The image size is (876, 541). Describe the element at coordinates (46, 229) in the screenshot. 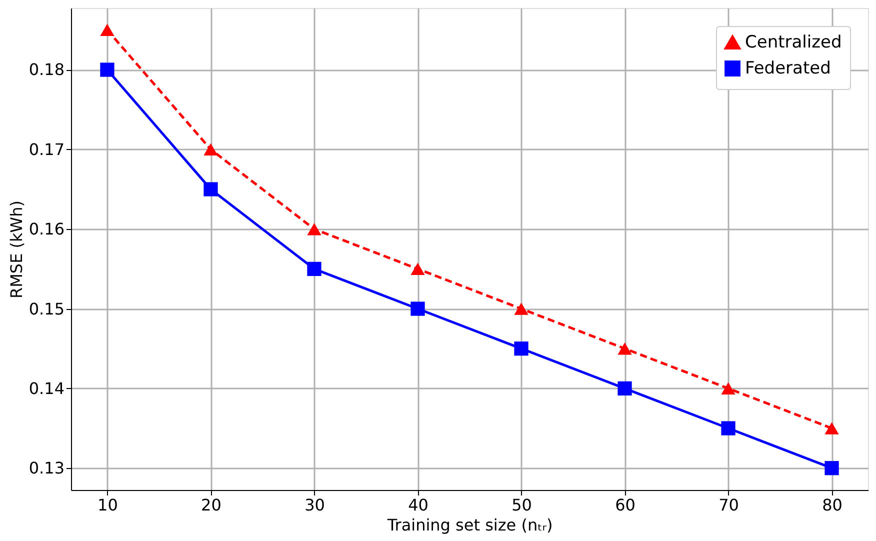

I see `y-tick-label: 0.16` at that location.